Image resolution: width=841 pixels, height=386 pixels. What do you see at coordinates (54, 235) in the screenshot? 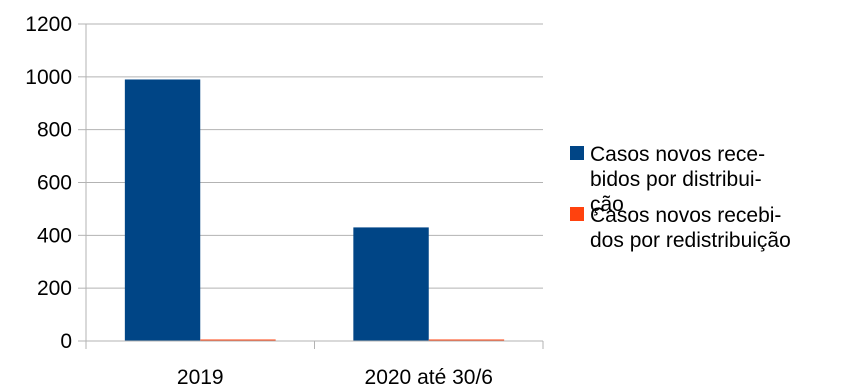
I see `y-tick-label: 400` at bounding box center [54, 235].